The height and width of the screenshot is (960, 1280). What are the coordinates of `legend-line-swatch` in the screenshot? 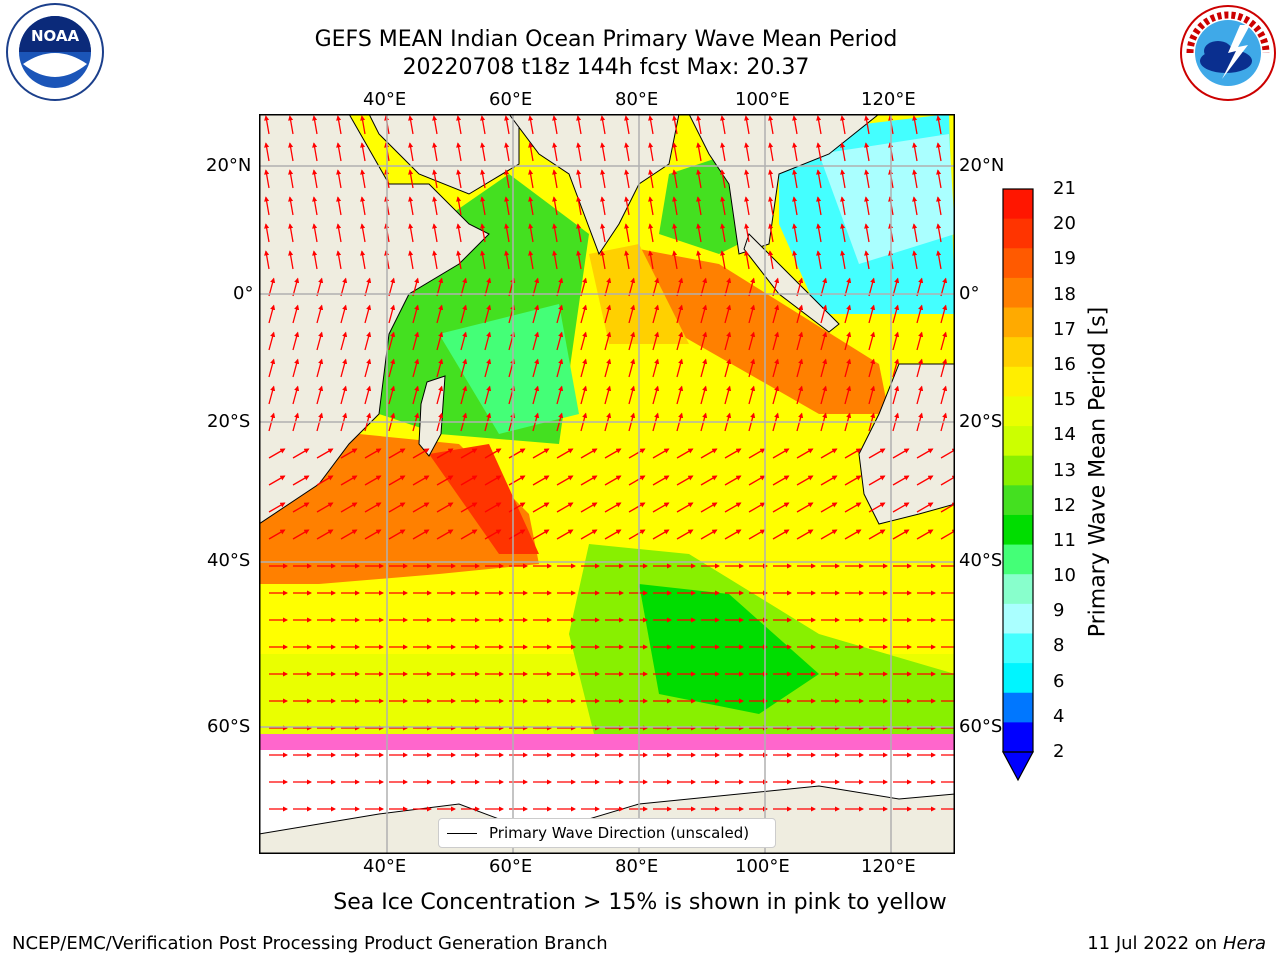 It's located at (462, 833).